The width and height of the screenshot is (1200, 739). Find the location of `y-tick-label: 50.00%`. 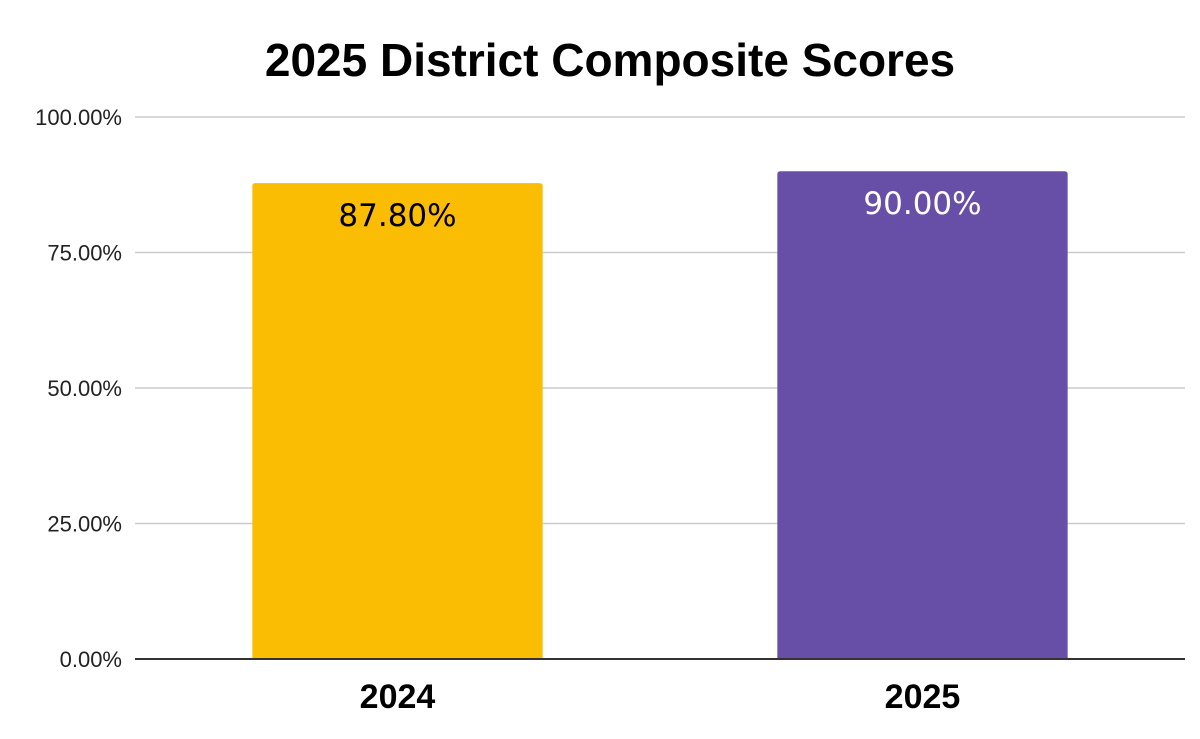

y-tick-label: 50.00% is located at coordinates (84, 388).